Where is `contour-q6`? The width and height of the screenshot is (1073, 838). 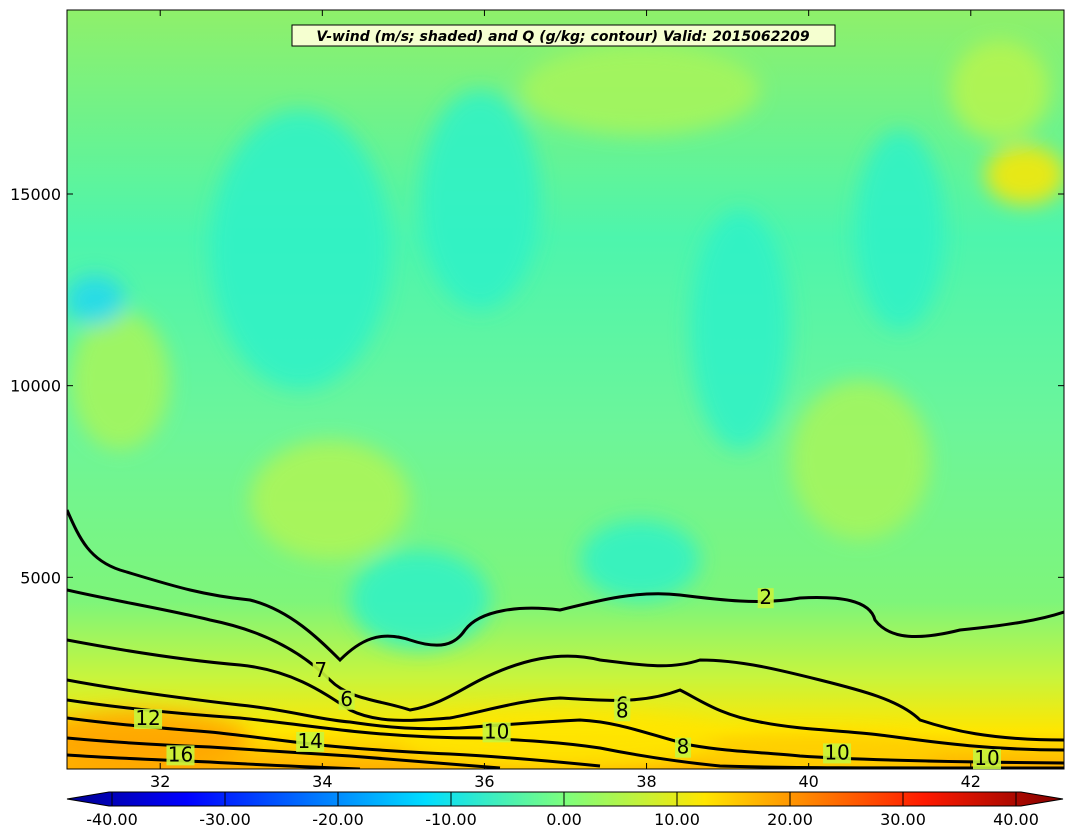
contour-q6 is located at coordinates (565, 695).